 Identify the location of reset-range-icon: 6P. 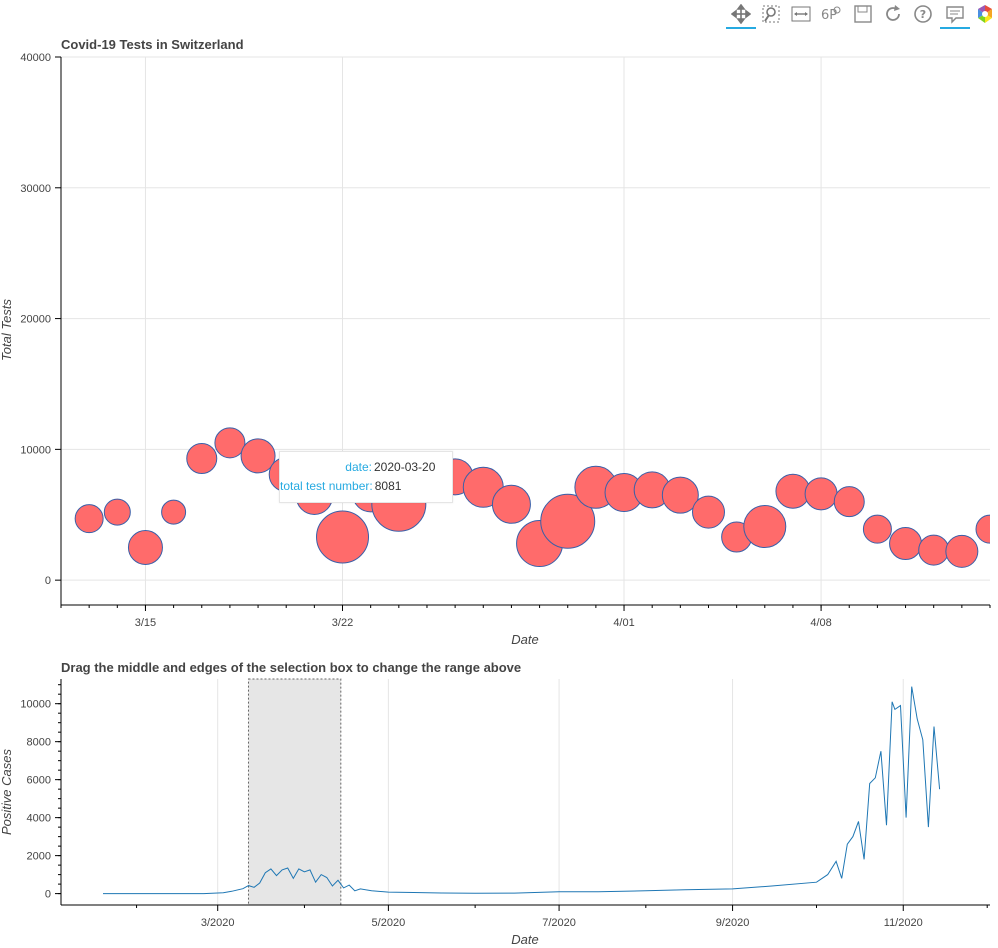
(831, 14).